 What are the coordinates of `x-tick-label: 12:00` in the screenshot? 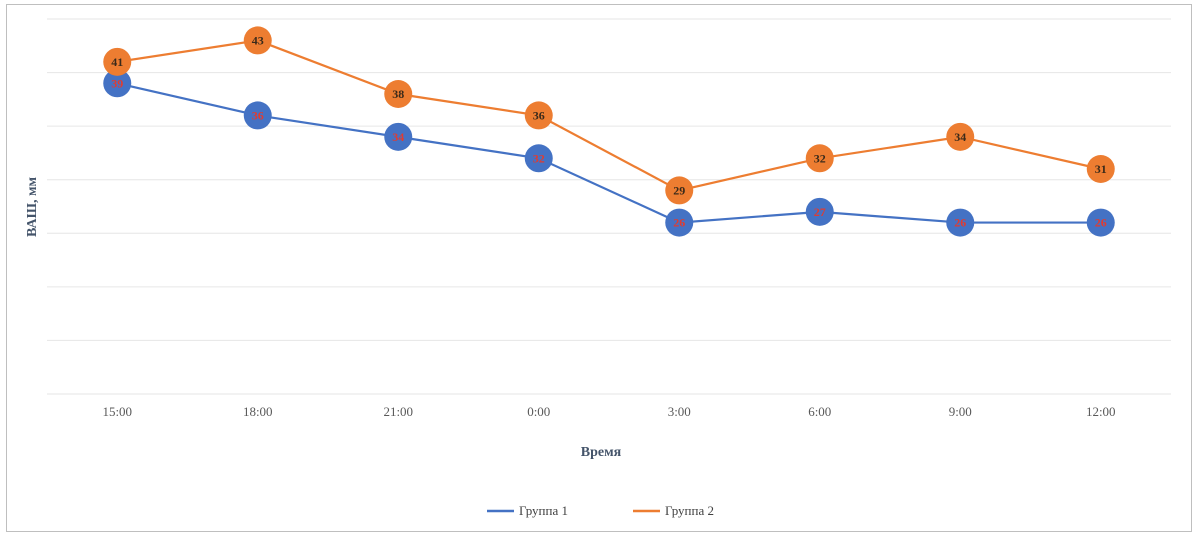 It's located at (1101, 411).